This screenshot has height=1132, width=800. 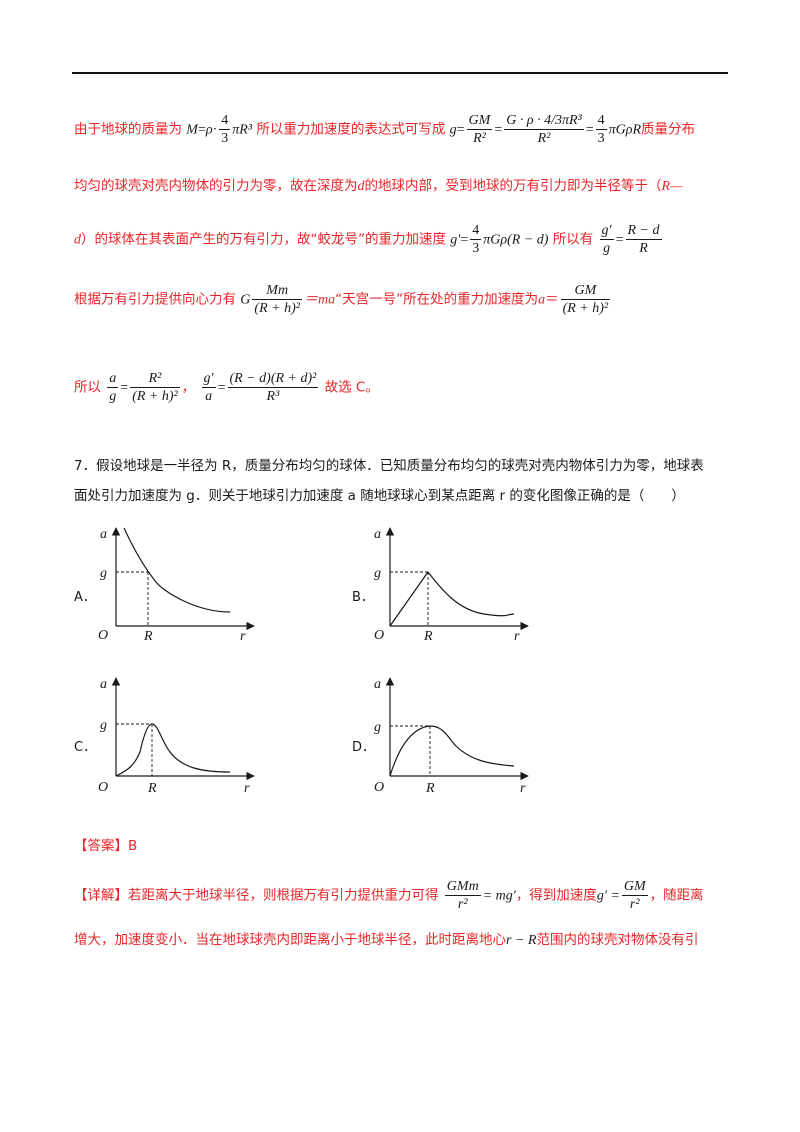 I want to click on text: 的地球内部，受到地球的万有引力即为半径等于（, so click(x=513, y=186).